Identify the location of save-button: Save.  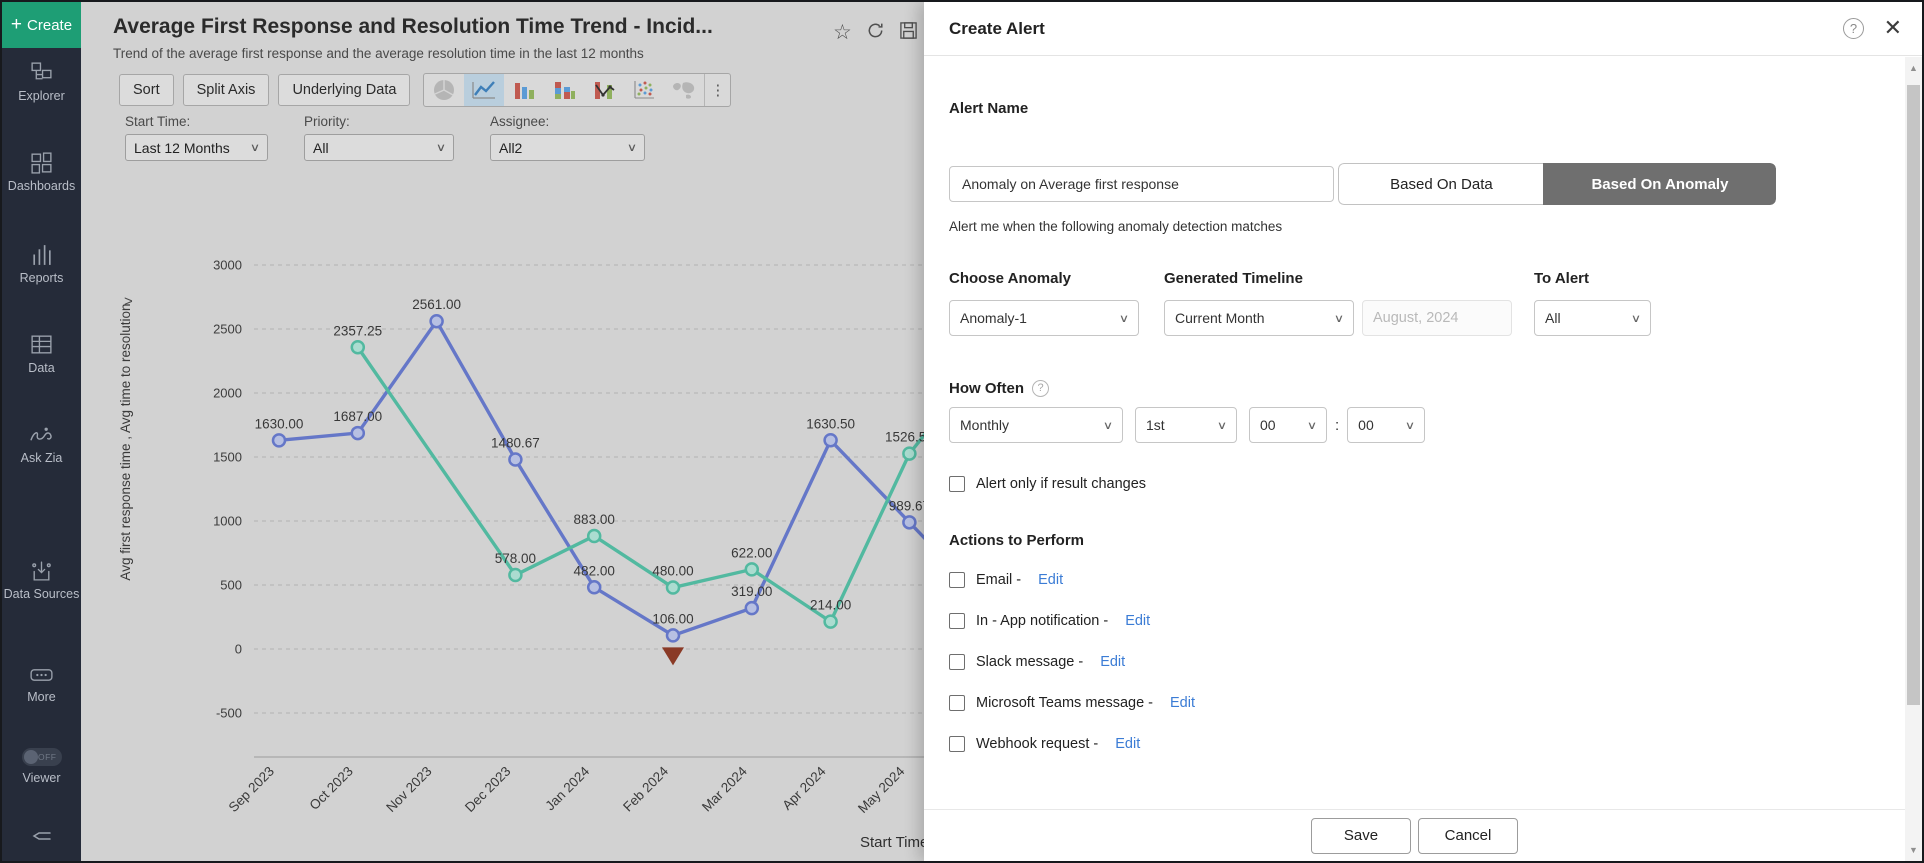
(1361, 835).